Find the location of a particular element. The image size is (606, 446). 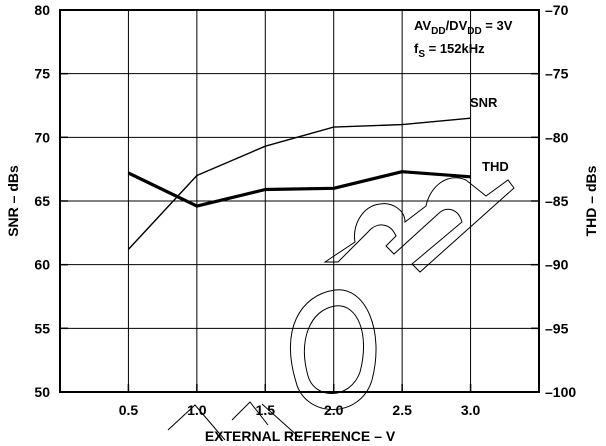

y-right-tick-label: –85 is located at coordinates (557, 201).